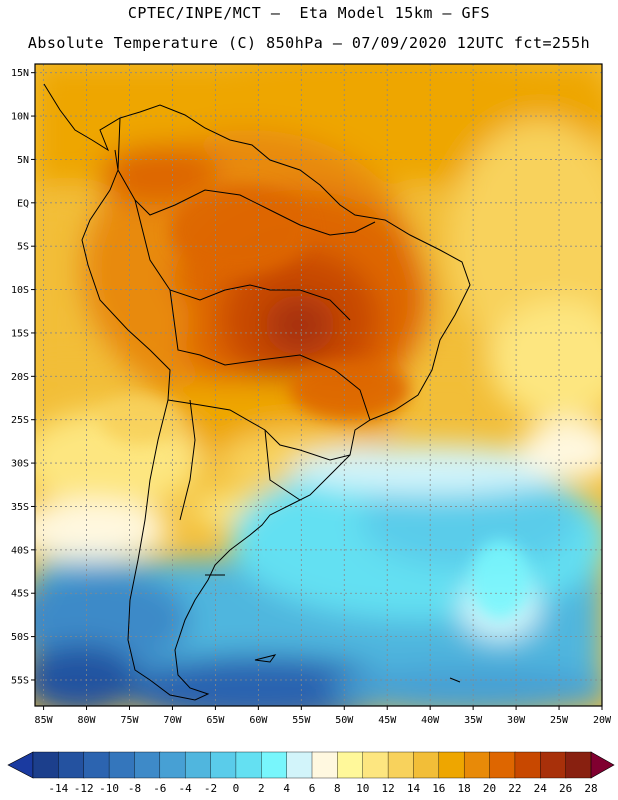 This screenshot has width=618, height=800. I want to click on lon-tick-label: 65W, so click(215, 720).